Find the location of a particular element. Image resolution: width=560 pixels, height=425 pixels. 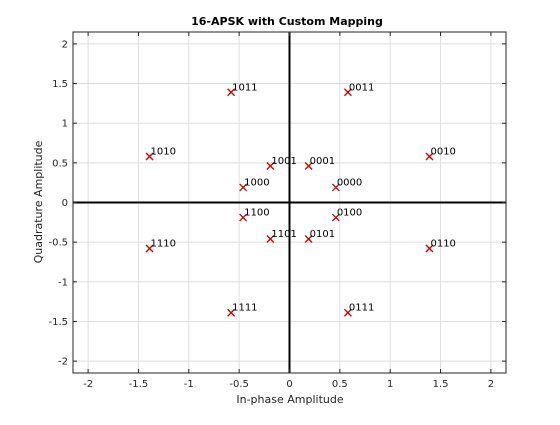

point-label: 1010 is located at coordinates (163, 152).